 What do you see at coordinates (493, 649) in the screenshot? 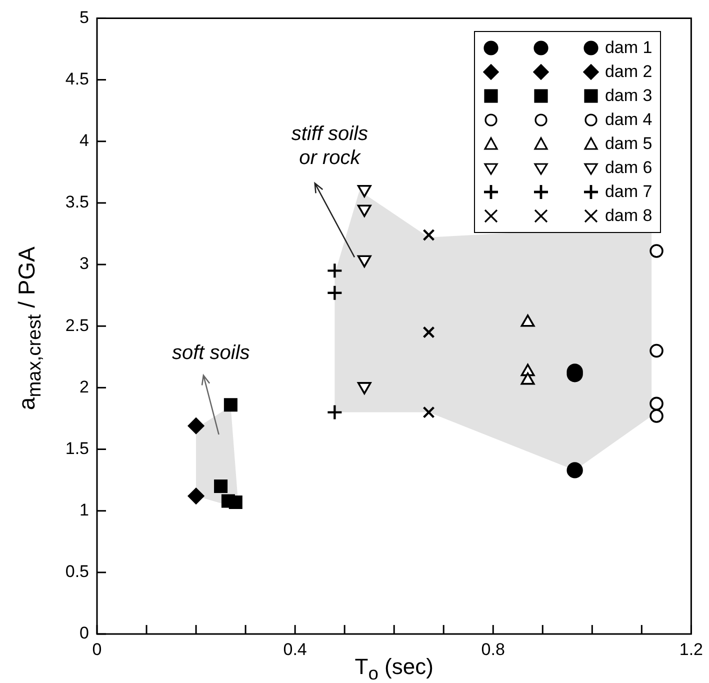
I see `x-tick-label: 0.8` at bounding box center [493, 649].